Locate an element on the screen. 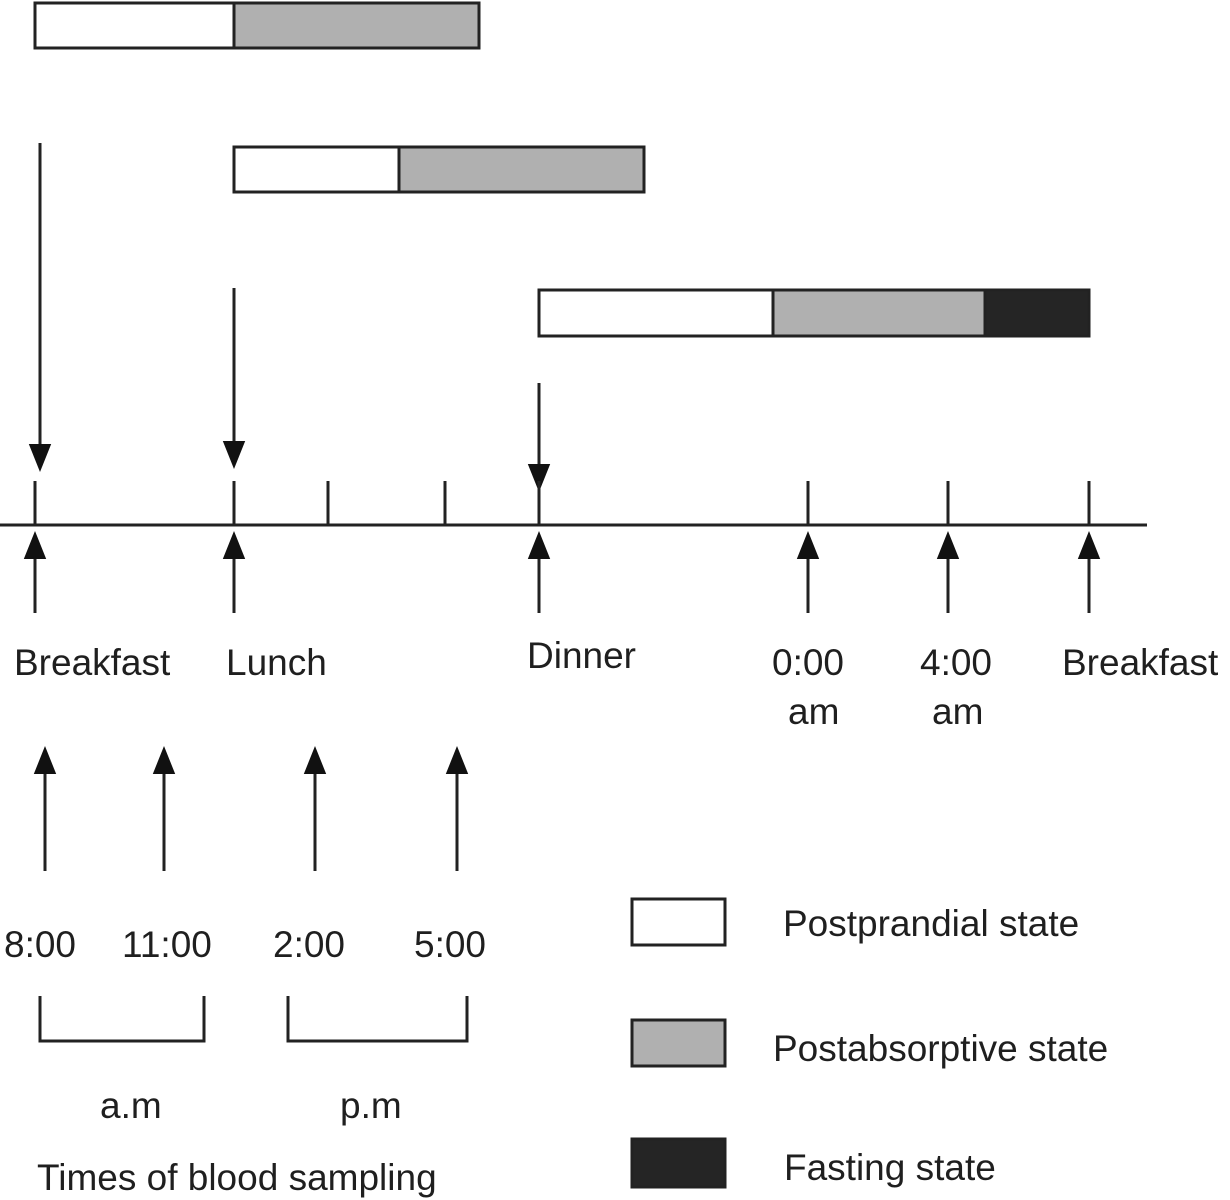 The image size is (1230, 1200). sampling-time-11: 11:00 is located at coordinates (167, 944).